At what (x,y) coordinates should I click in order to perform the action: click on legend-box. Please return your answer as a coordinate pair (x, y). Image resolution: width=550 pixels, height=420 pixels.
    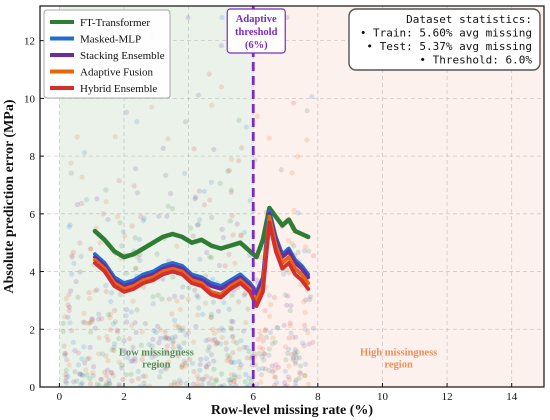
    Looking at the image, I should click on (107, 54).